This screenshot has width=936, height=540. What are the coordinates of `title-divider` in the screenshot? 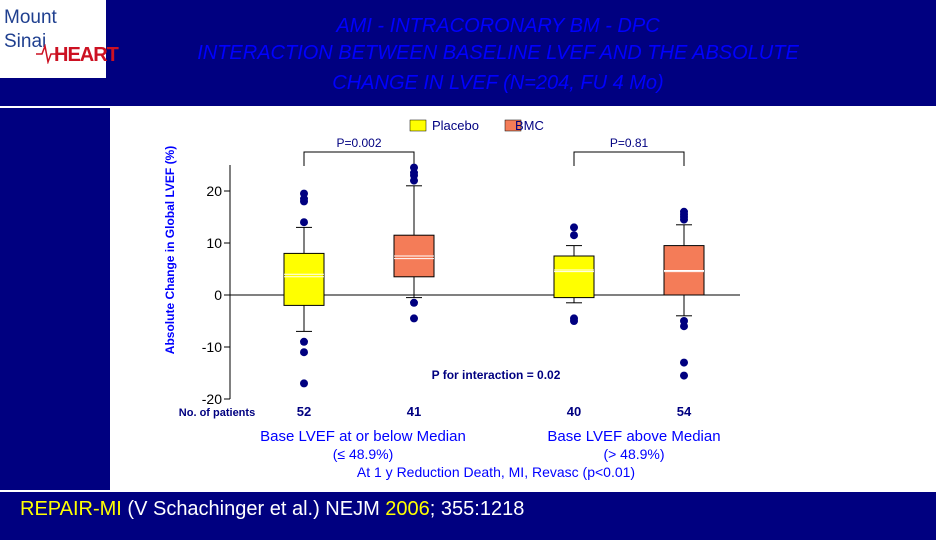 It's located at (468, 107).